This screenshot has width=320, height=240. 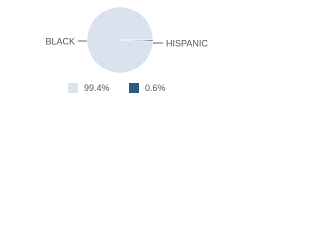 What do you see at coordinates (187, 43) in the screenshot?
I see `slice-label: HISPANIC` at bounding box center [187, 43].